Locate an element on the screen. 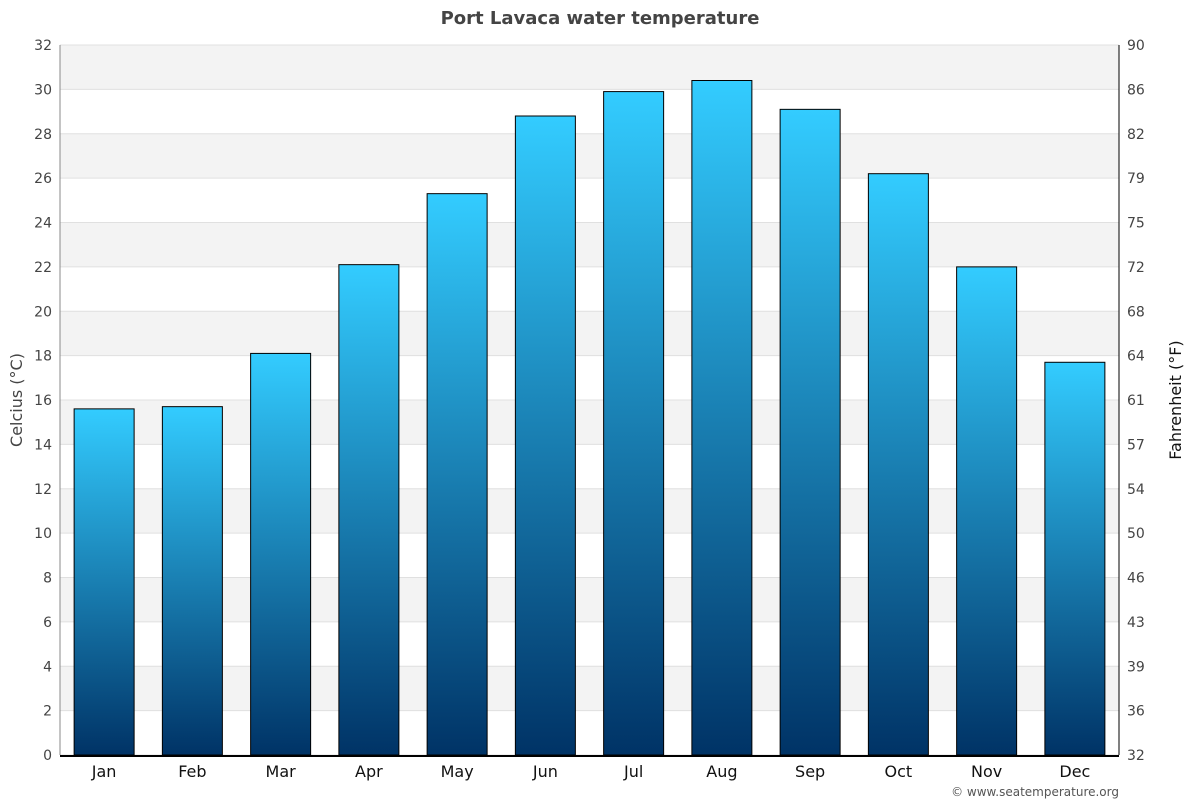  y-right-tick-label: 79 is located at coordinates (1136, 179).